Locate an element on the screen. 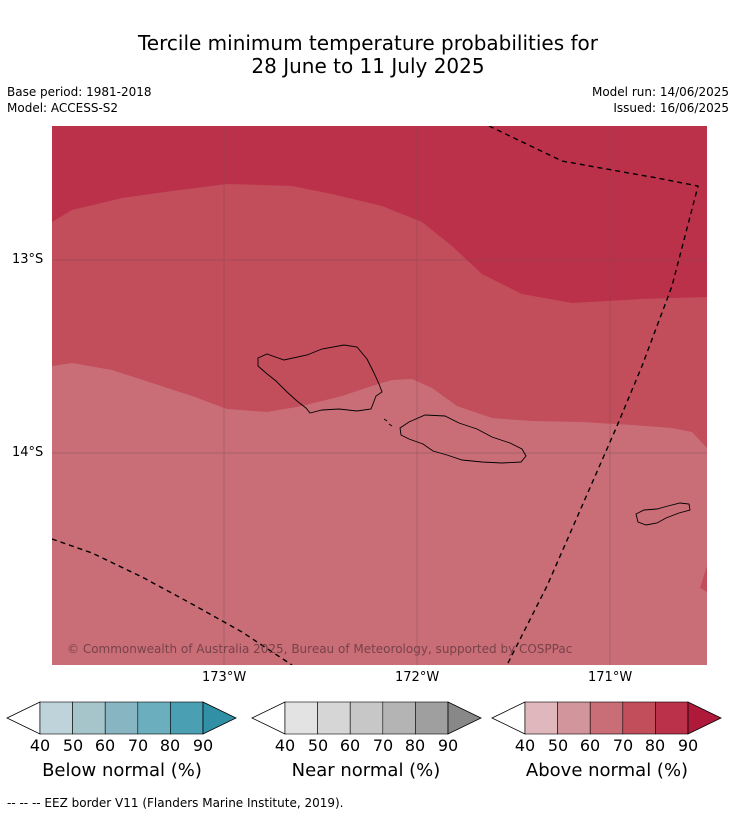  tutuila-outline is located at coordinates (663, 514).